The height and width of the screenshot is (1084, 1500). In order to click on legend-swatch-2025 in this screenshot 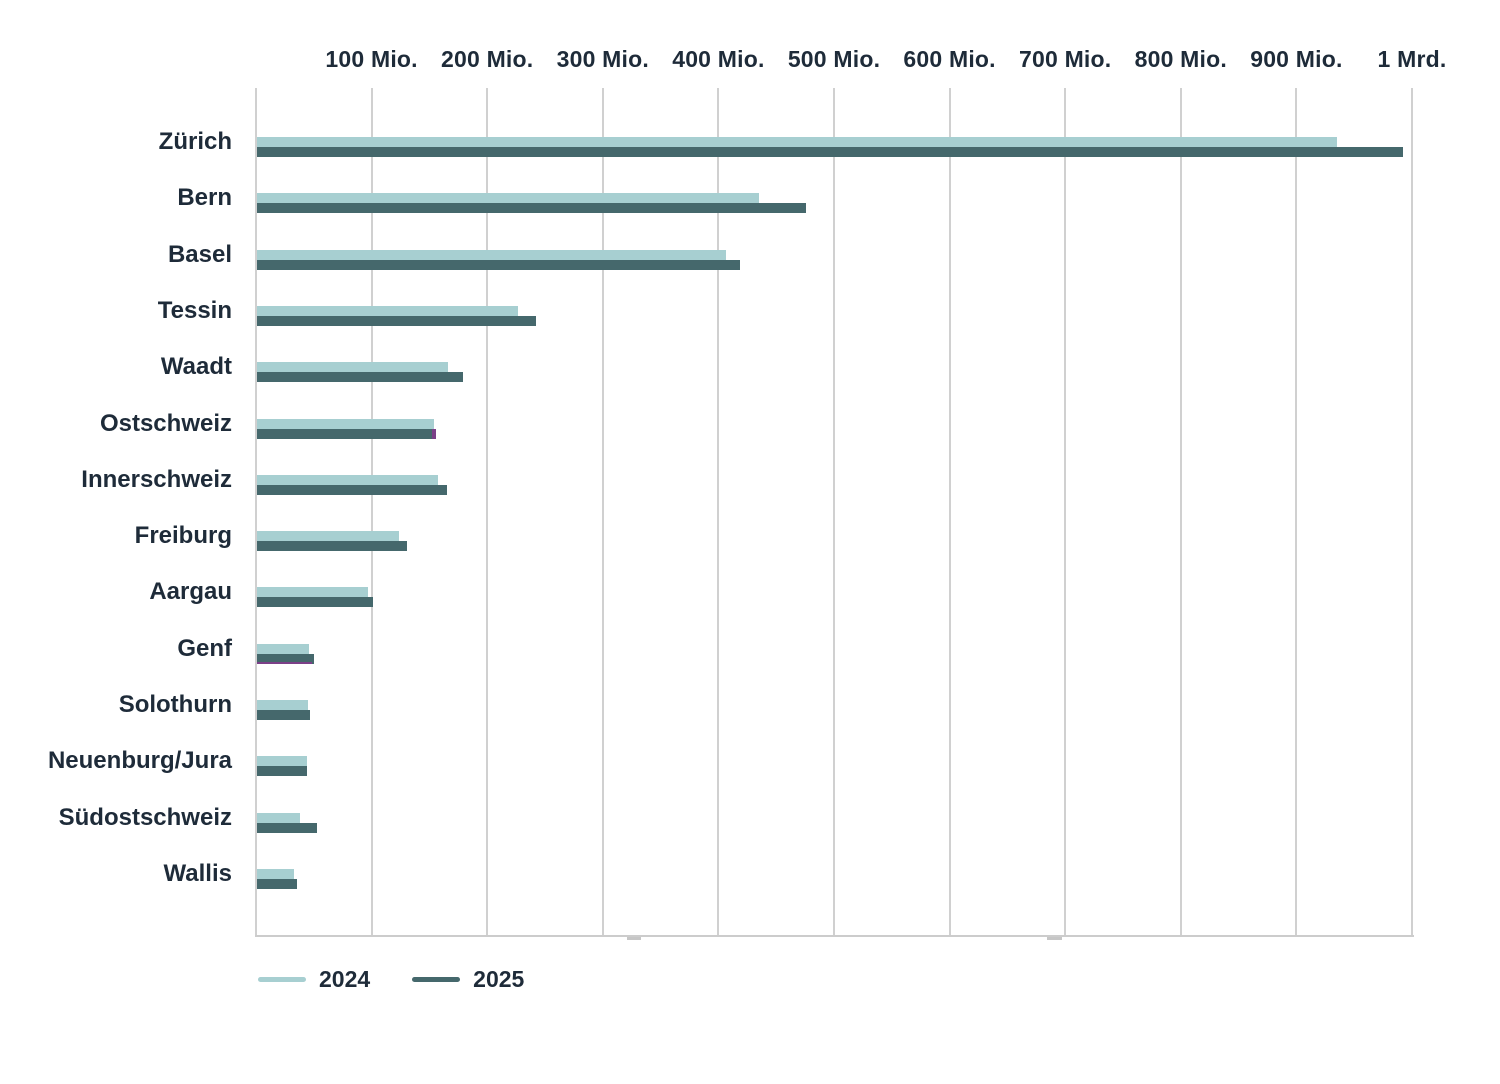, I will do `click(436, 979)`.